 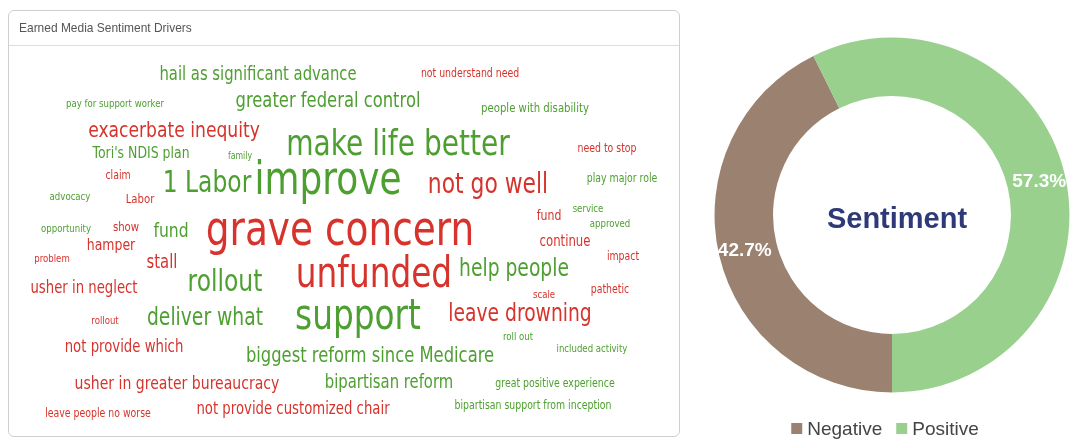 I want to click on text: service, so click(x=588, y=208).